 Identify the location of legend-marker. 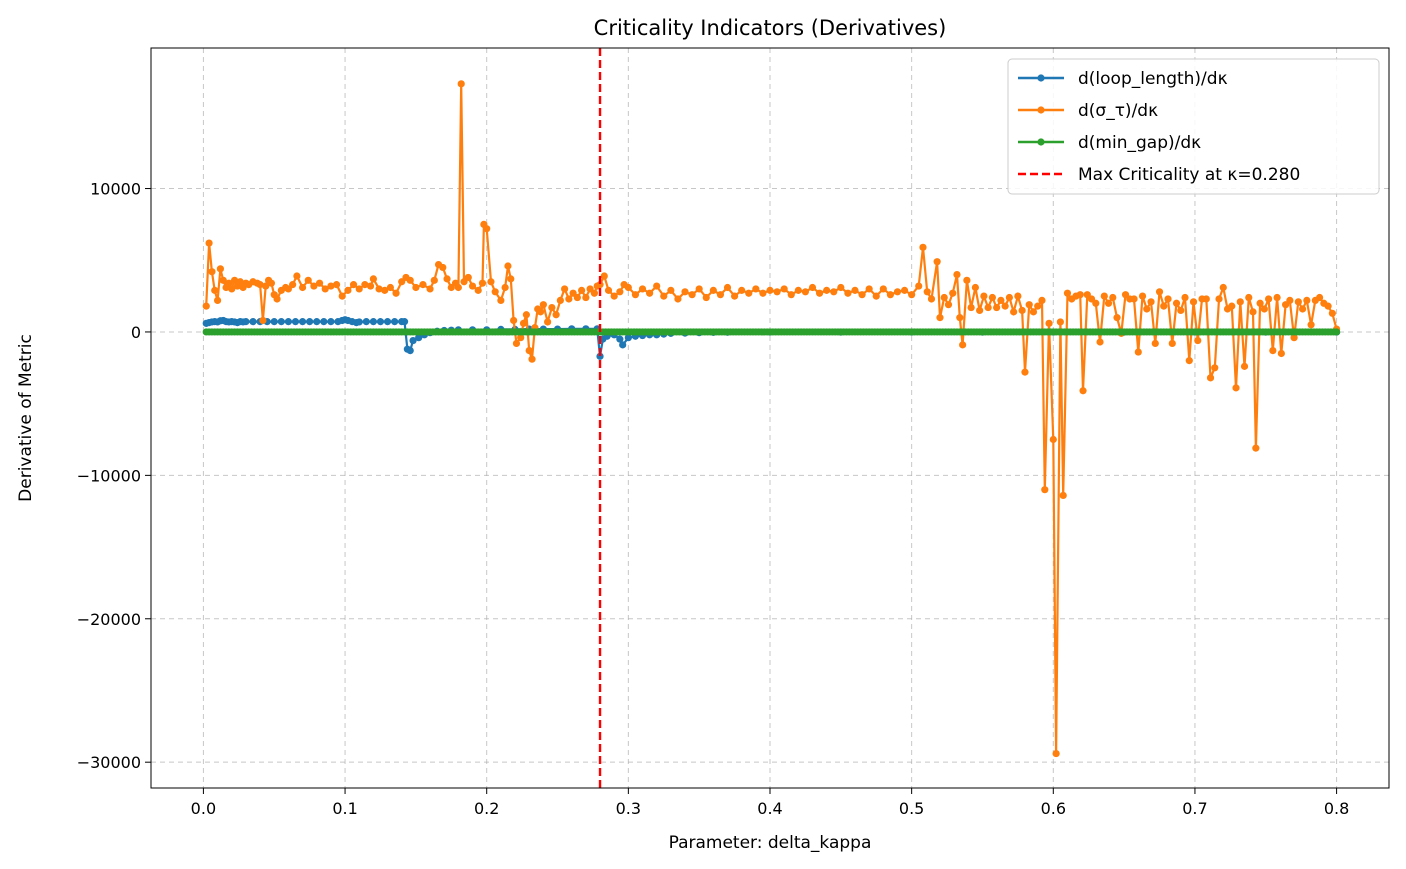
(1041, 142).